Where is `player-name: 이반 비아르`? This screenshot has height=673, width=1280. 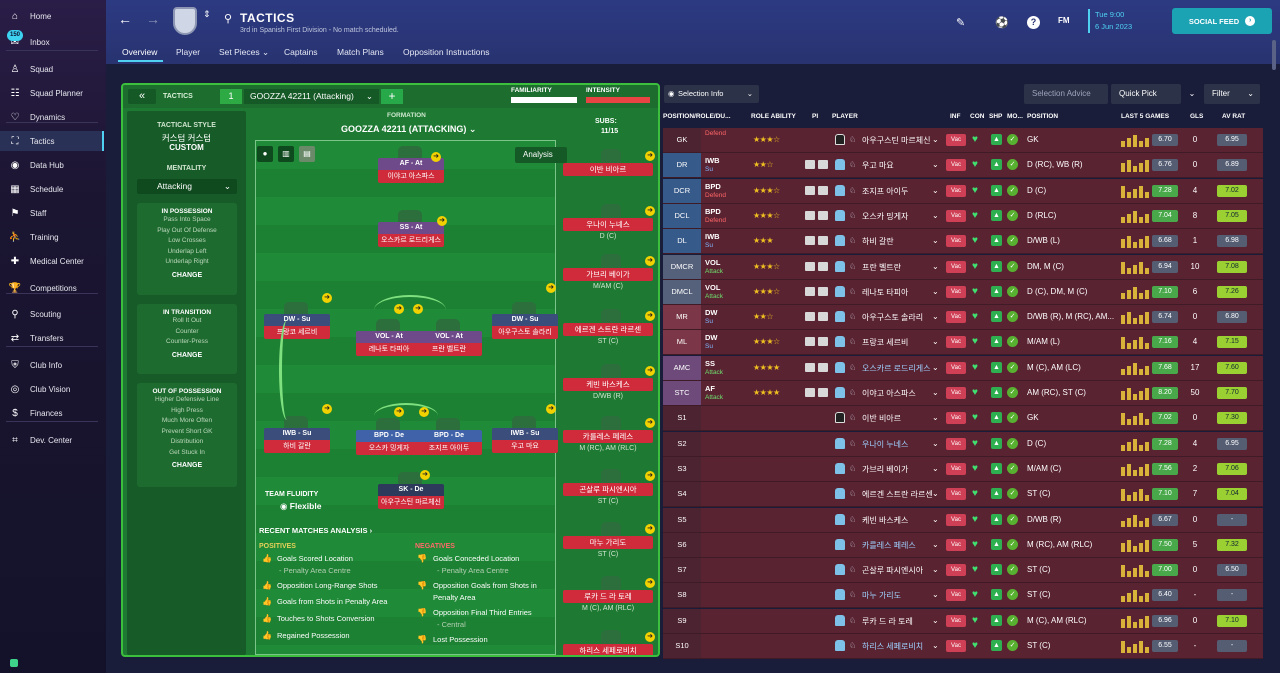
player-name: 이반 비아르 is located at coordinates (882, 419).